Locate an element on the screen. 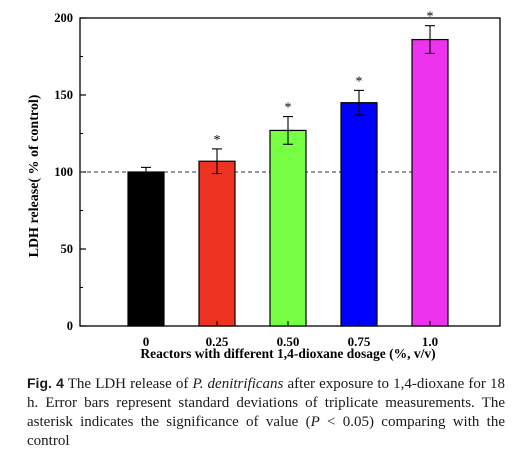 The width and height of the screenshot is (520, 476). y-tick-label: 150 is located at coordinates (63, 95).